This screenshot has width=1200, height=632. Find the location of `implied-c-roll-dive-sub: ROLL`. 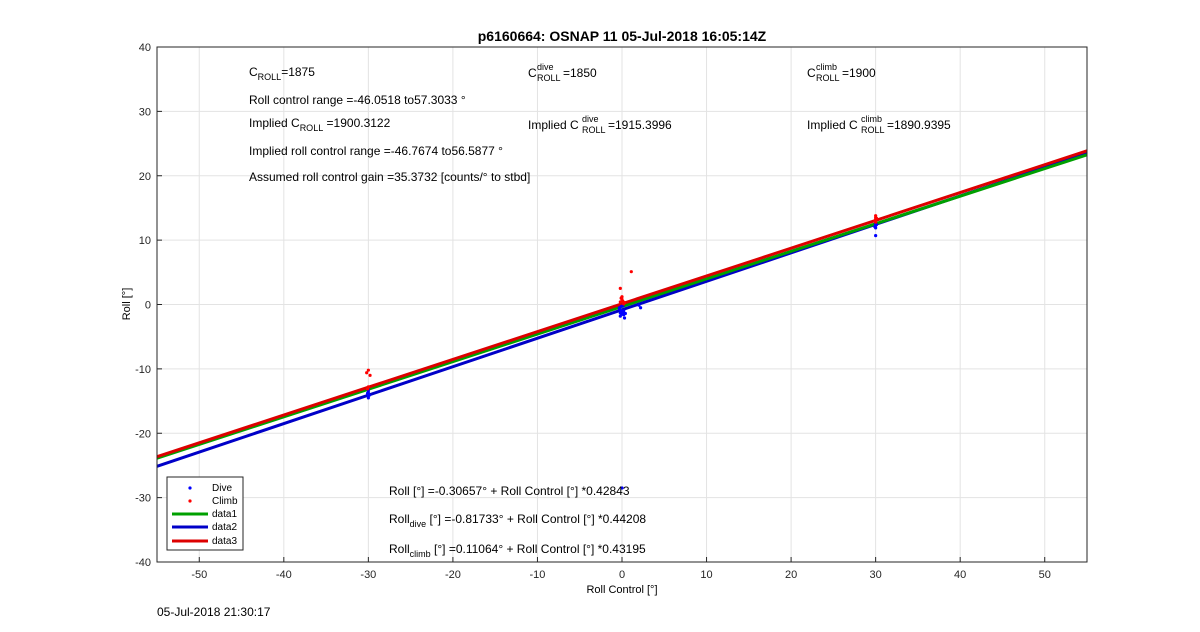

implied-c-roll-dive-sub: ROLL is located at coordinates (594, 130).